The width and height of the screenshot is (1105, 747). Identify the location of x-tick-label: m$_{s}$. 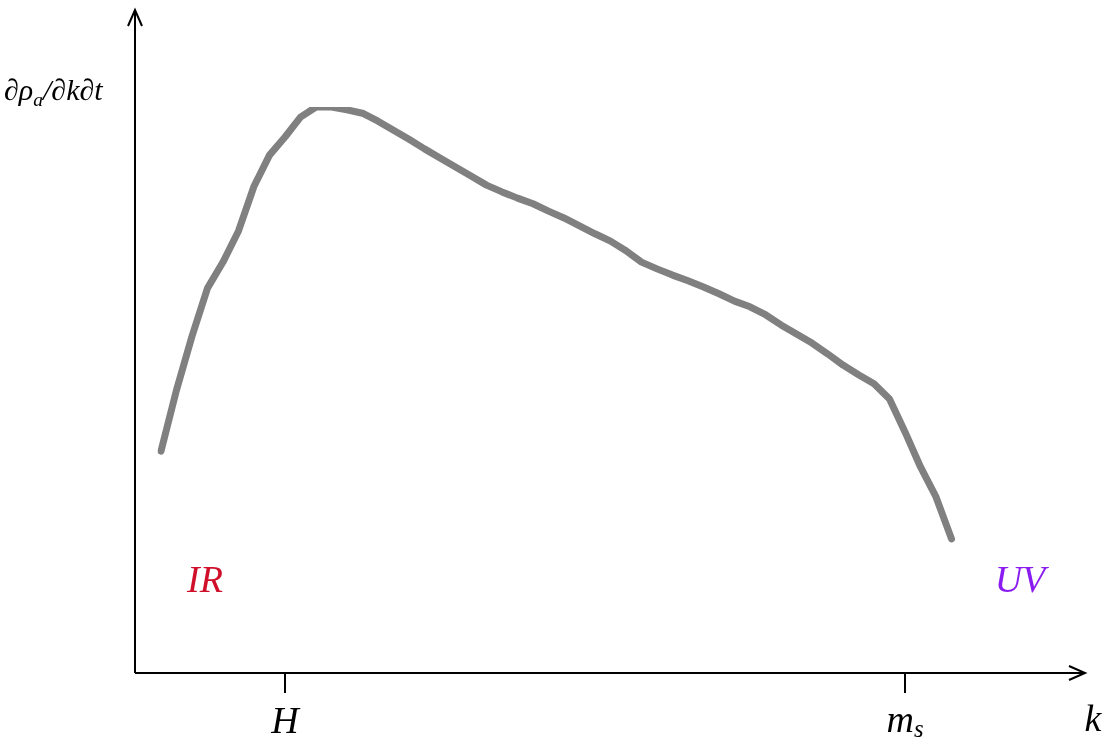
(905, 721).